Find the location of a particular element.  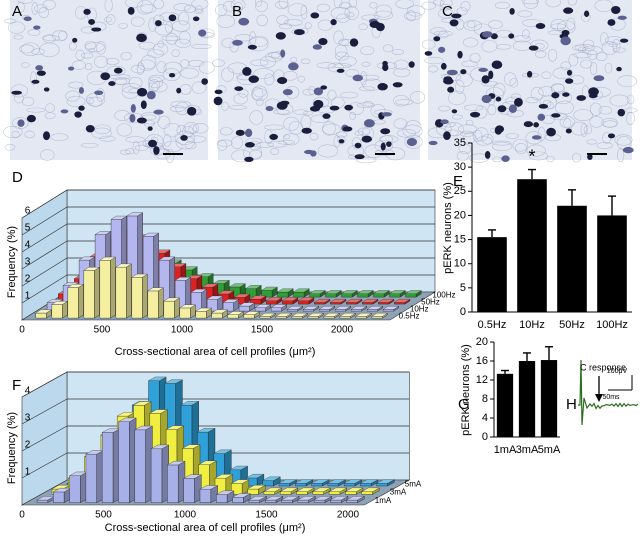

micrograph-background is located at coordinates (109, 80).